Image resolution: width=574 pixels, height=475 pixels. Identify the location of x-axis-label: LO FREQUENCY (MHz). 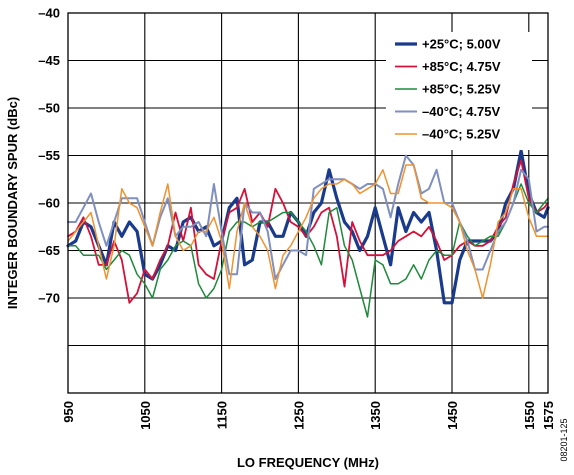
(308, 462).